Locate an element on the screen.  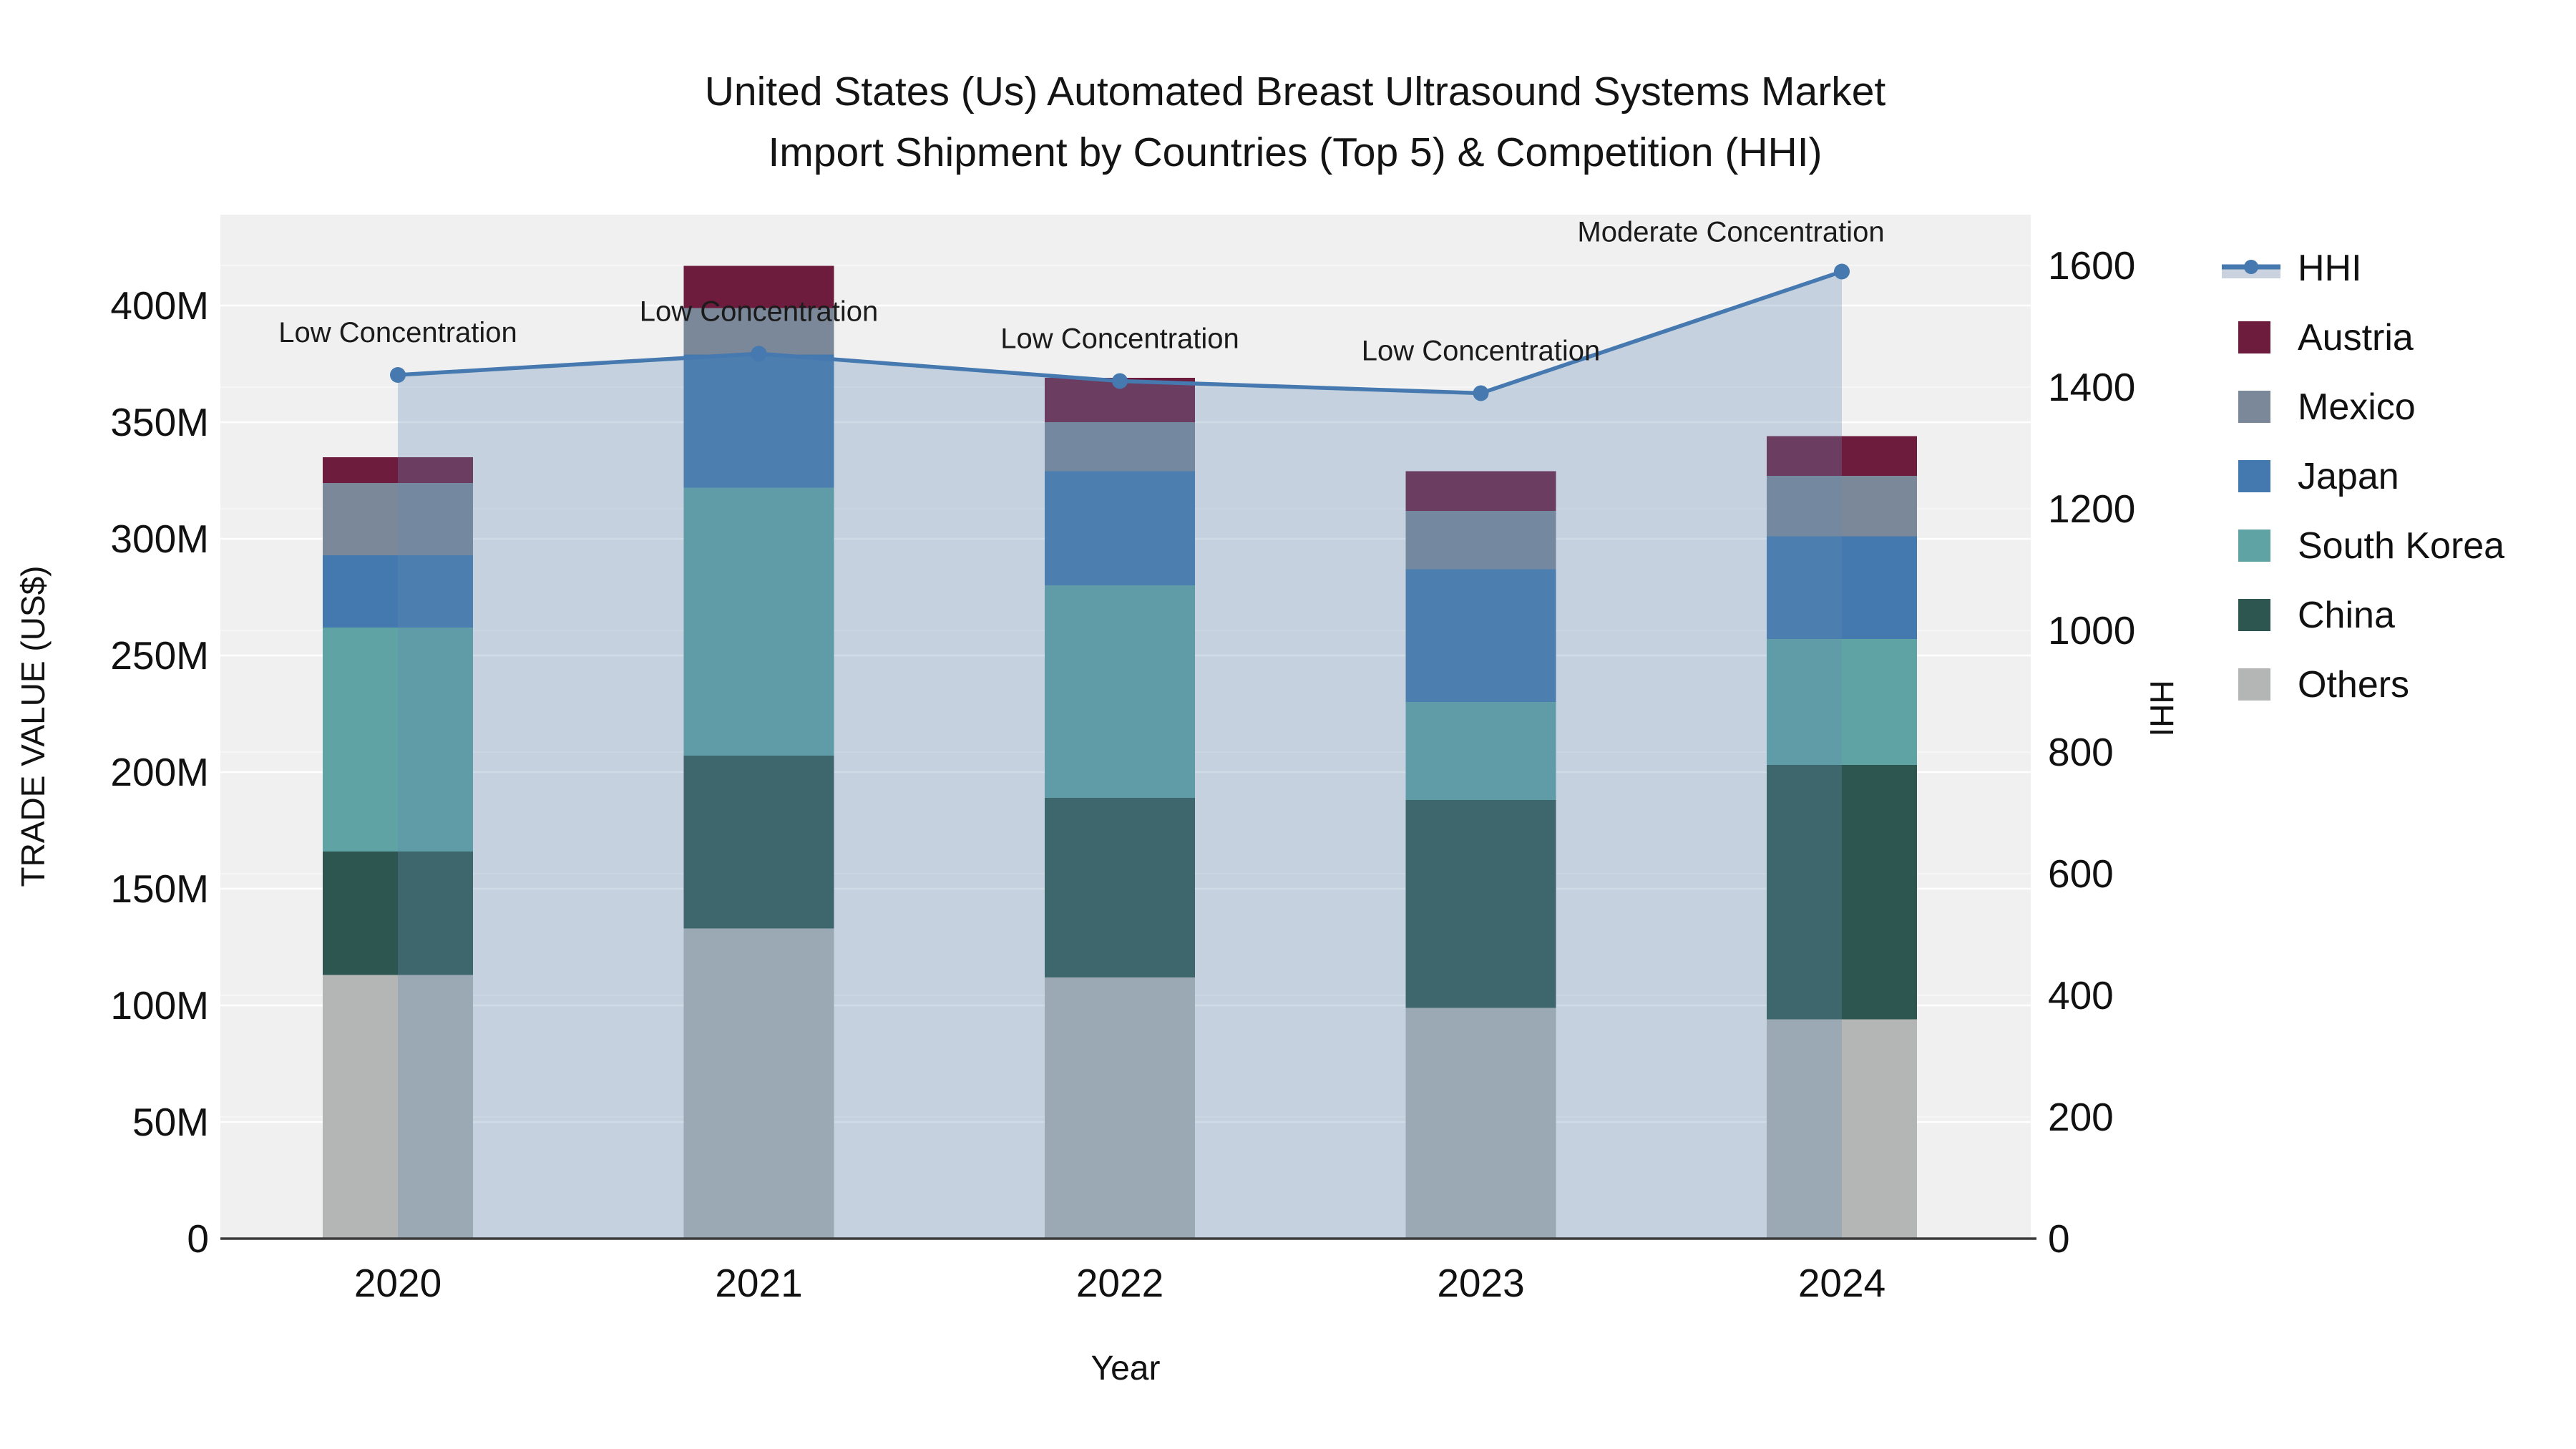
legend-item-hhi: HHI is located at coordinates (2398, 268).